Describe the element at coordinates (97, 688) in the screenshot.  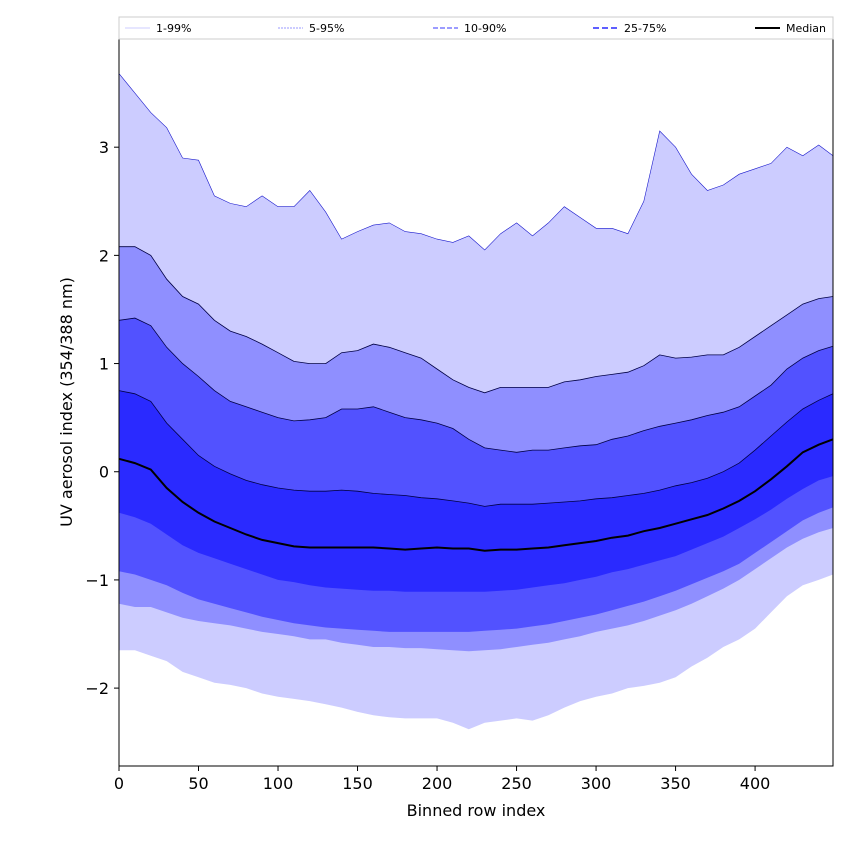
I see `y-tick-label: −2` at that location.